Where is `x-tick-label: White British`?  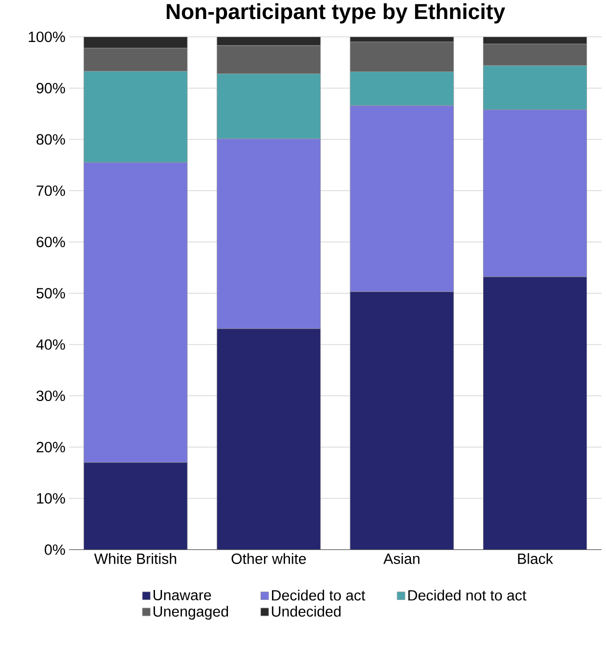
x-tick-label: White British is located at coordinates (135, 558).